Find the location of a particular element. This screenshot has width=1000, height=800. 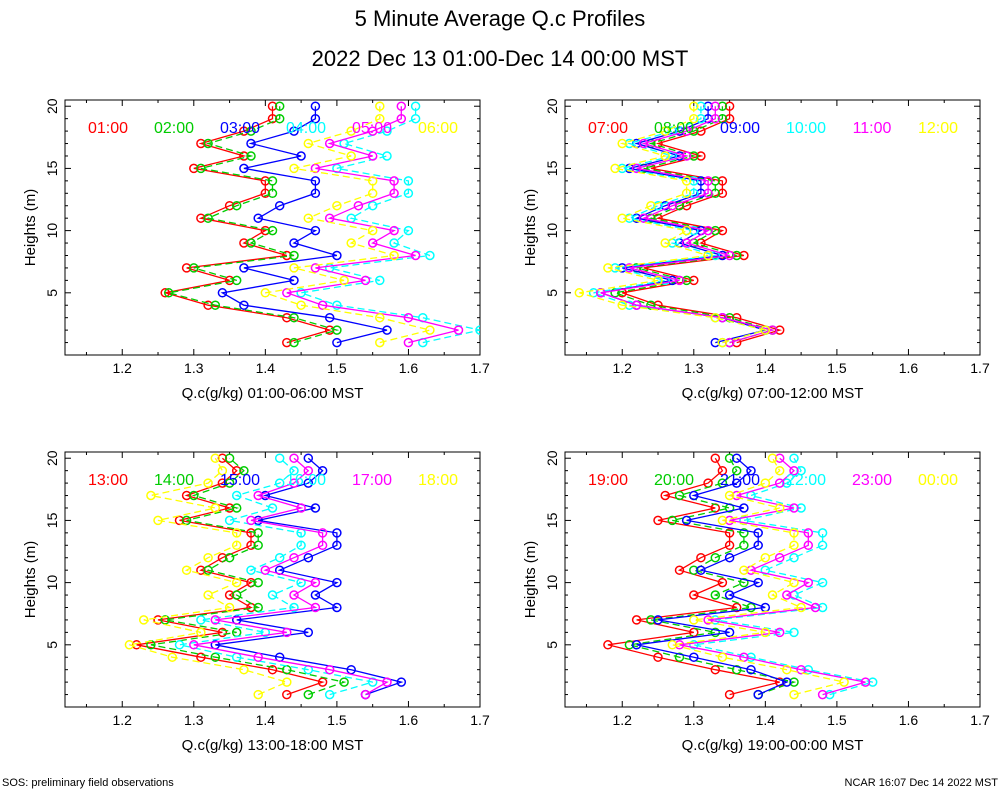

series-line-14:00 is located at coordinates (248, 576).